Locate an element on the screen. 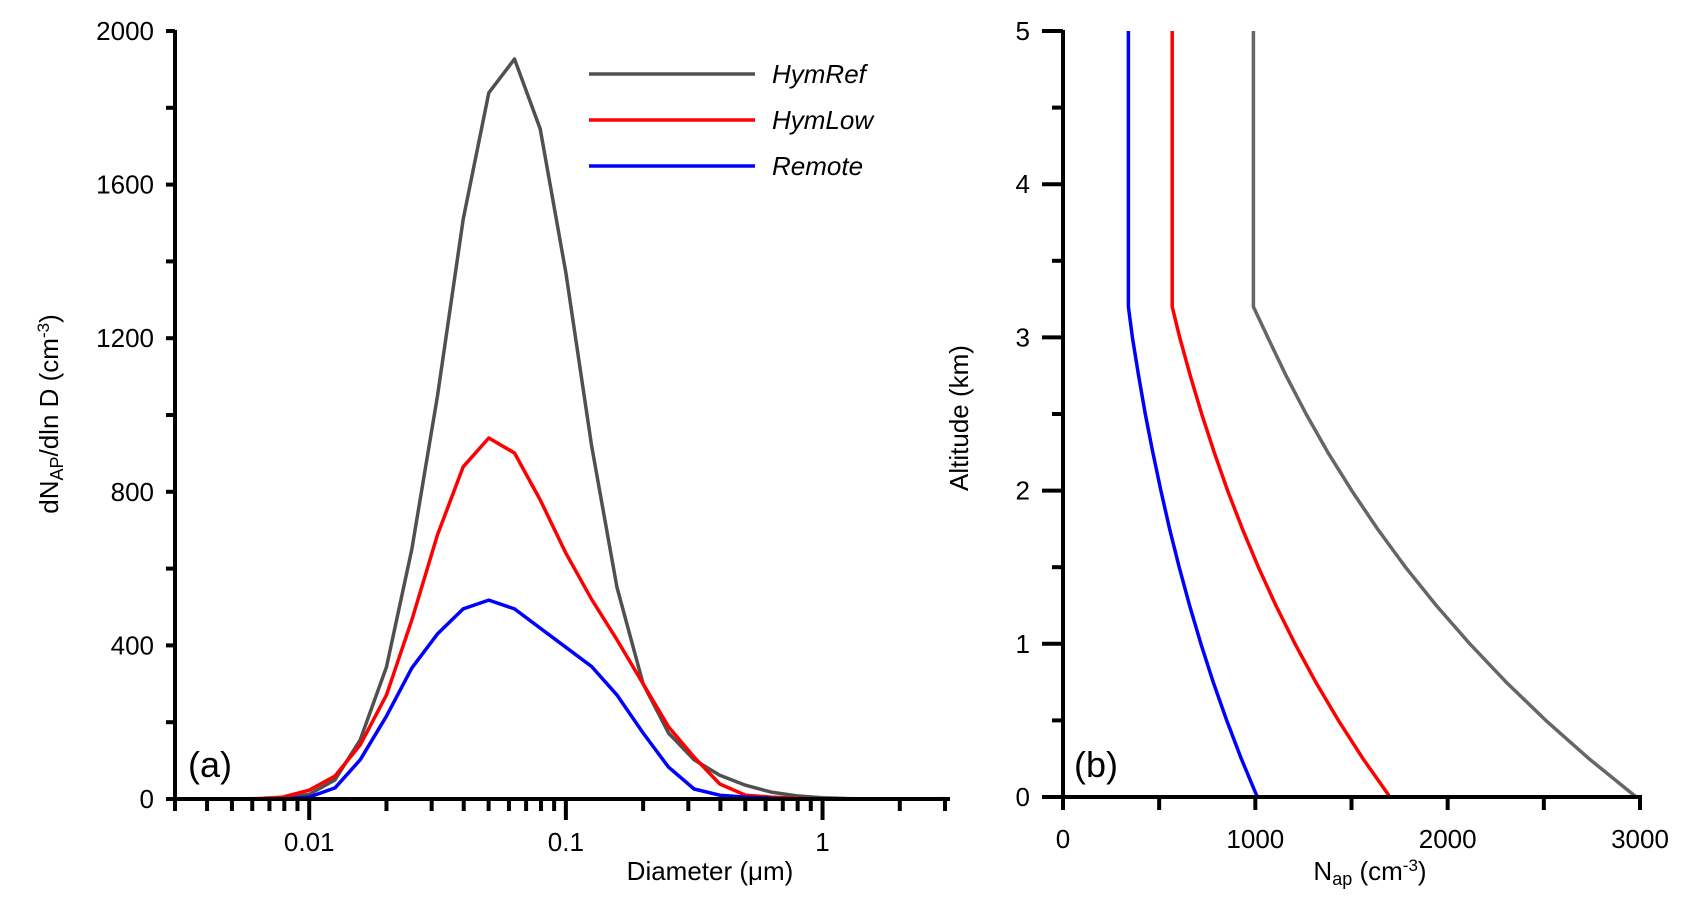 This screenshot has height=904, width=1696. x-tick-label: 2000 is located at coordinates (1448, 839).